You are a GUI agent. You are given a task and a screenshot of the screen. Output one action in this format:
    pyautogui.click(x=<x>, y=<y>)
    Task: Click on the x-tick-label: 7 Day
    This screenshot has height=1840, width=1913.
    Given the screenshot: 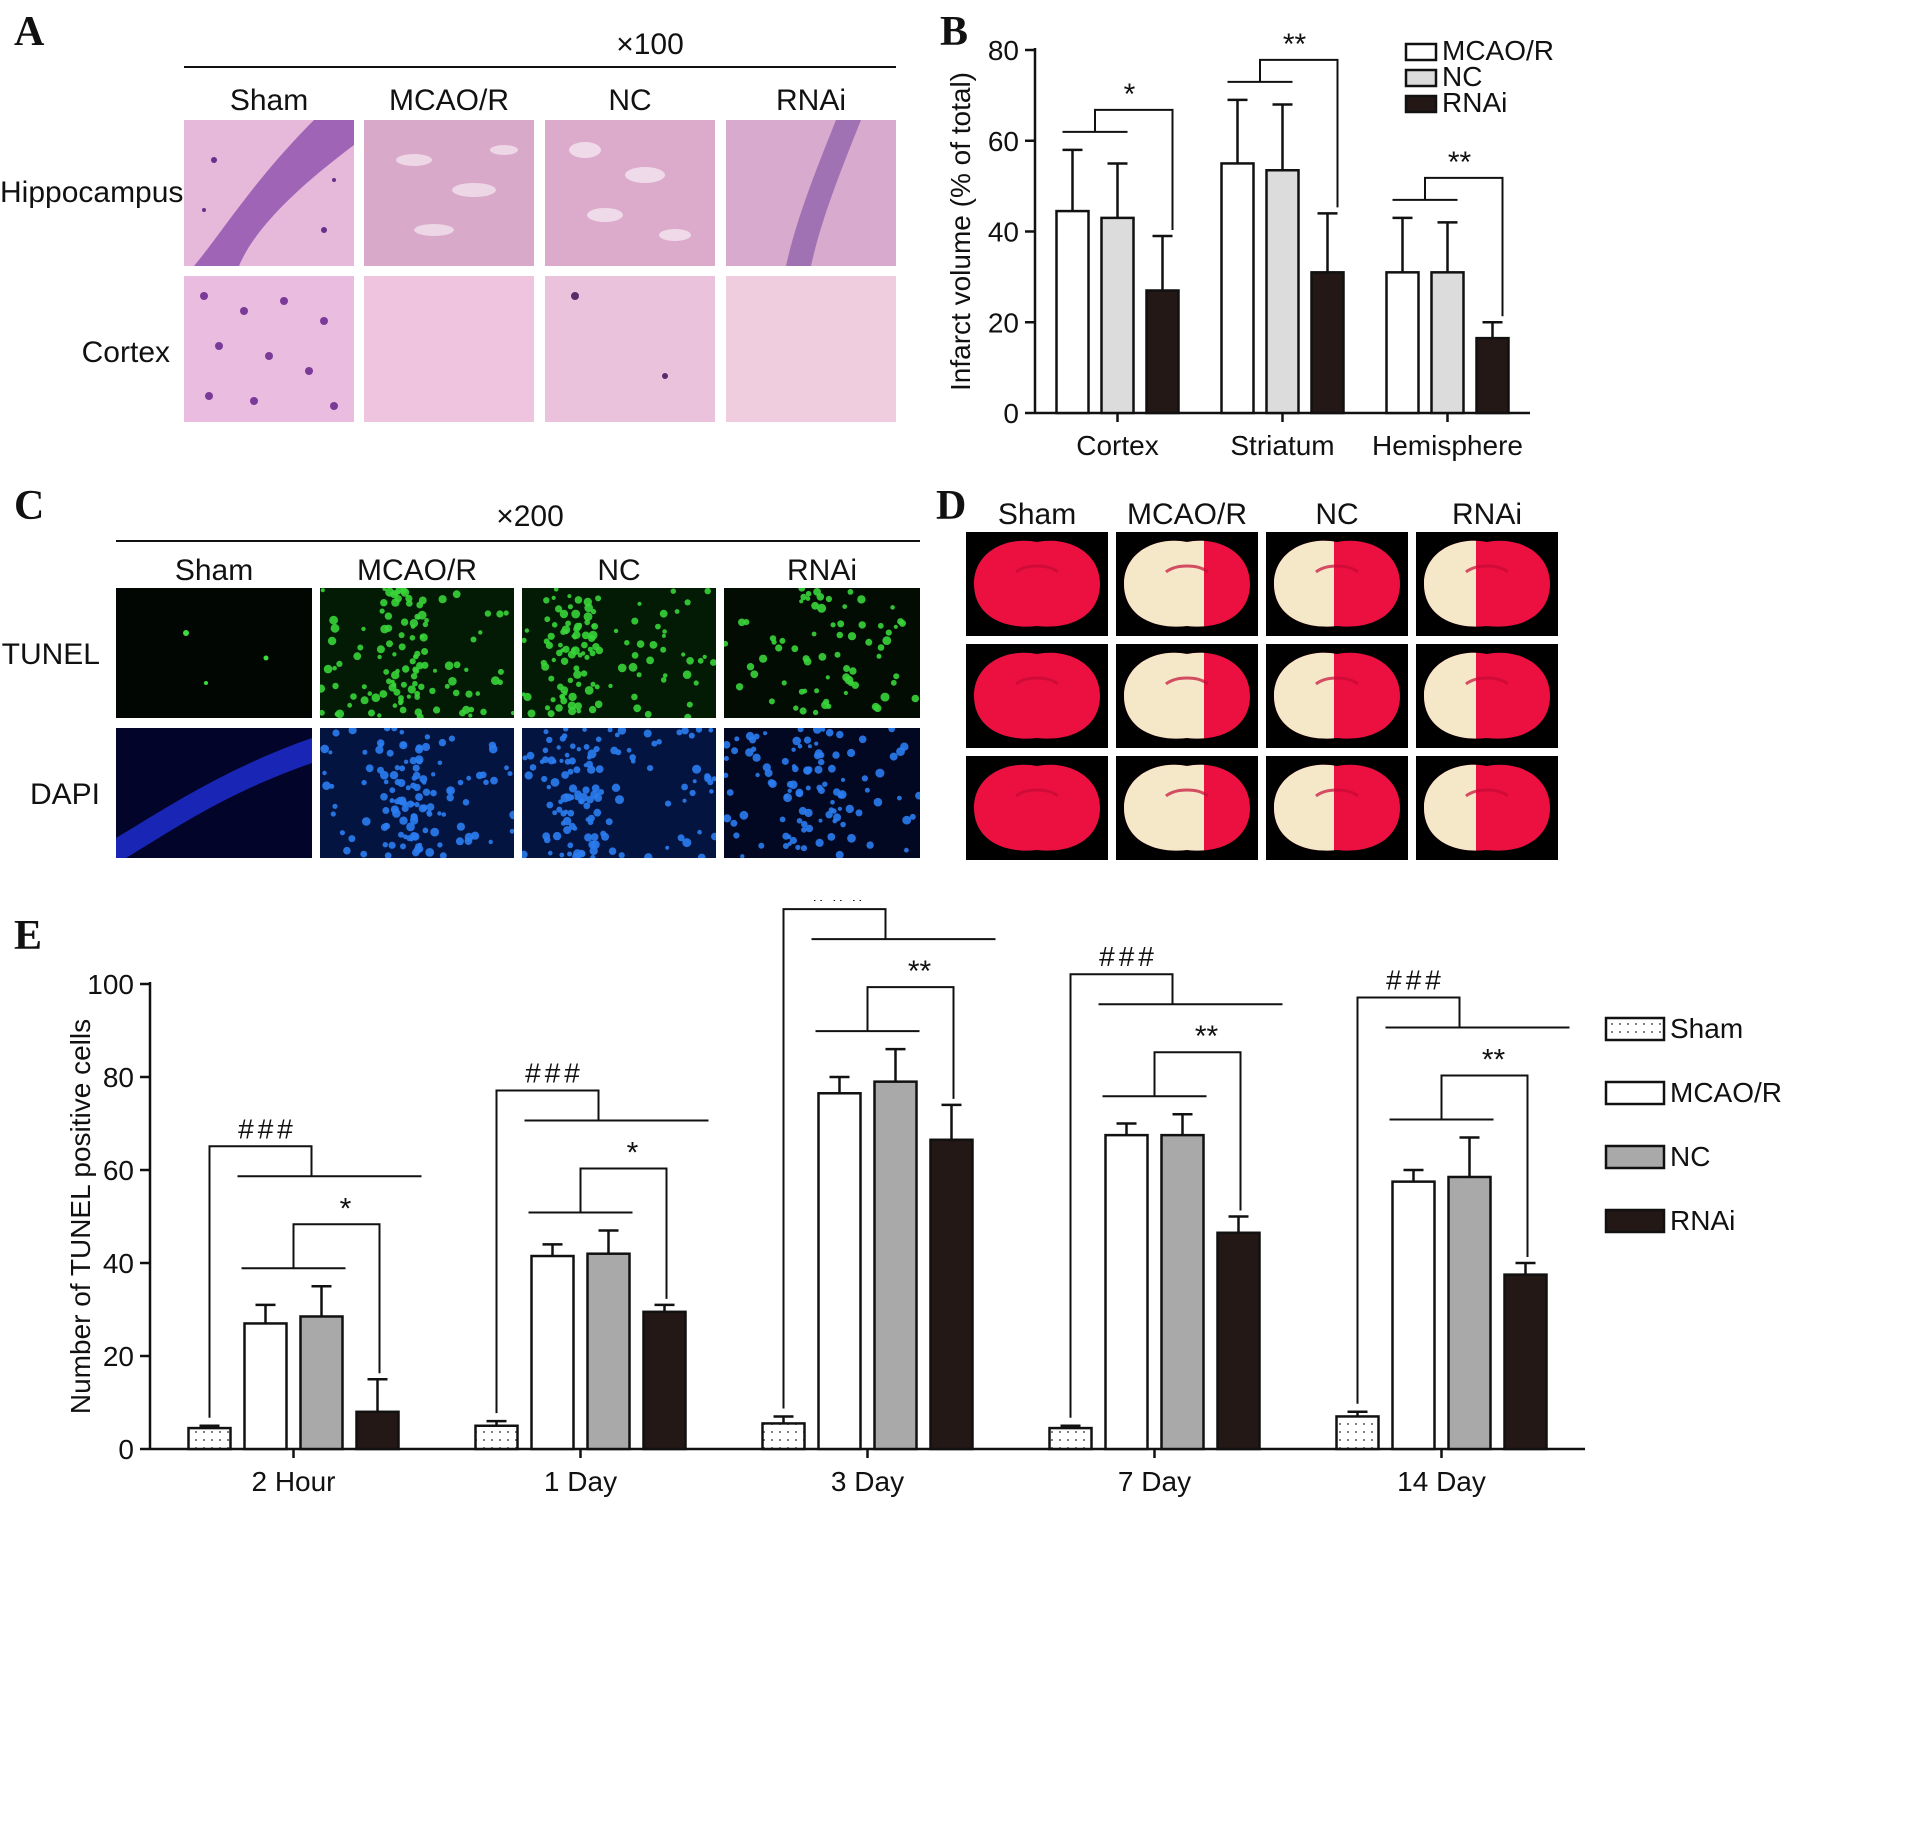 What is the action you would take?
    pyautogui.click(x=1154, y=1481)
    